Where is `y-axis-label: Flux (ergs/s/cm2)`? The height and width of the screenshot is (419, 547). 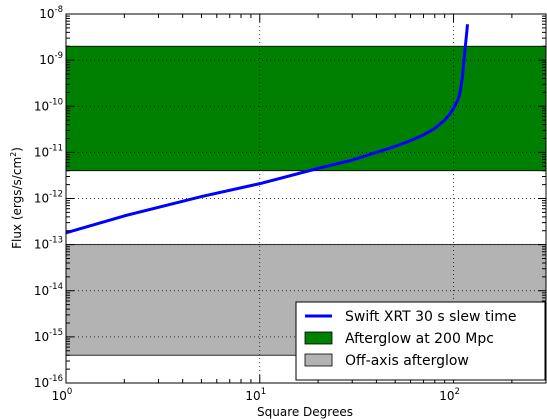
y-axis-label: Flux (ergs/s/cm2) is located at coordinates (16, 198).